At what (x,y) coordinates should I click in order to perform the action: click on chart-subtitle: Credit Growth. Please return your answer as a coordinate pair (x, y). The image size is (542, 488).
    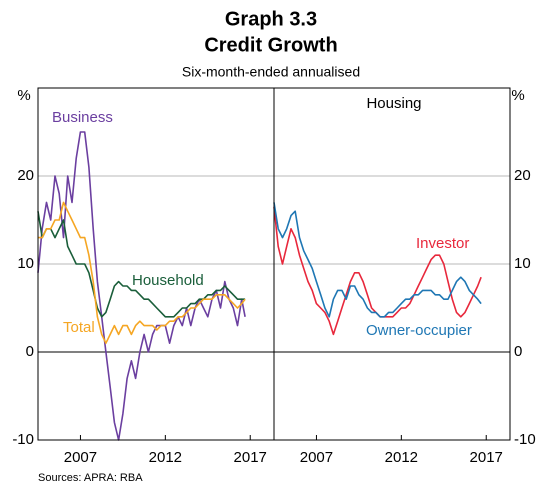
    Looking at the image, I should click on (270, 45).